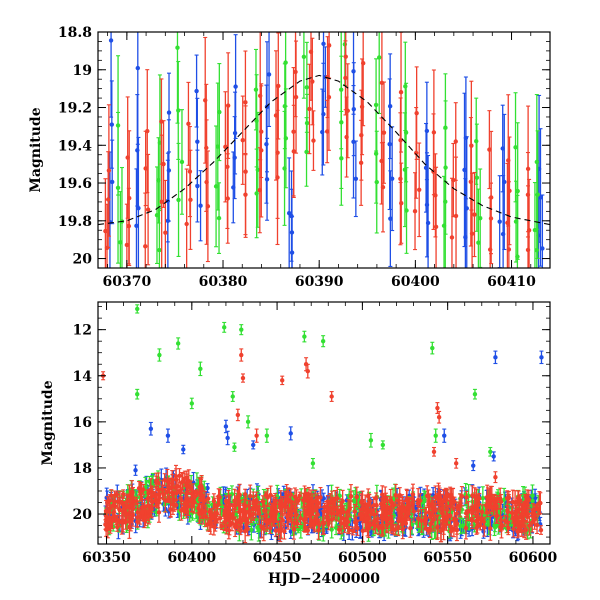 Image resolution: width=600 pixels, height=600 pixels. I want to click on top-x-tick-label: 60370, so click(126, 282).